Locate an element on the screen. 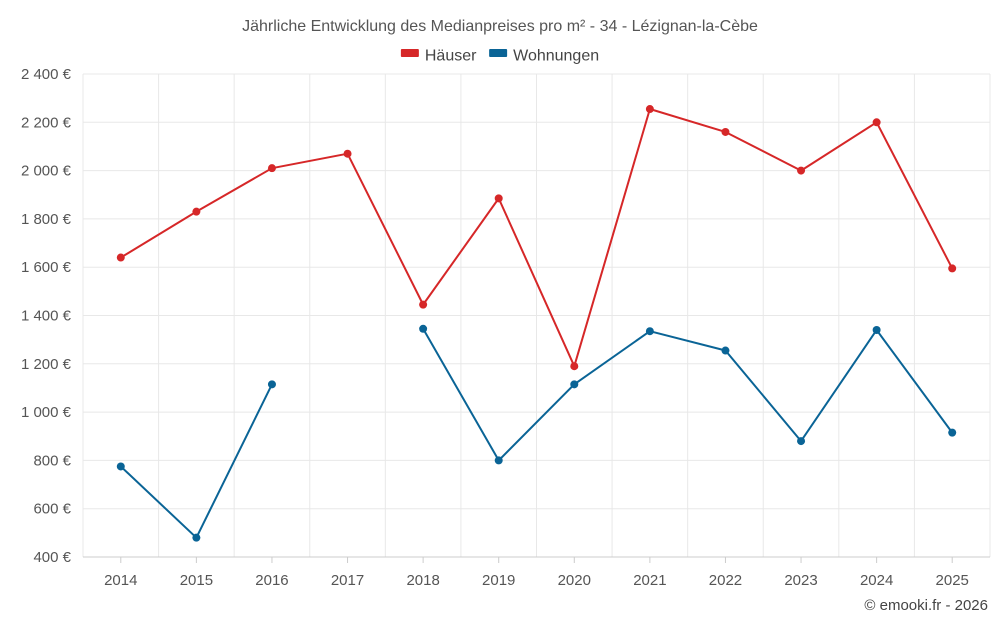 Image resolution: width=1000 pixels, height=625 pixels. y-tick-label: 2 000 € is located at coordinates (46, 171).